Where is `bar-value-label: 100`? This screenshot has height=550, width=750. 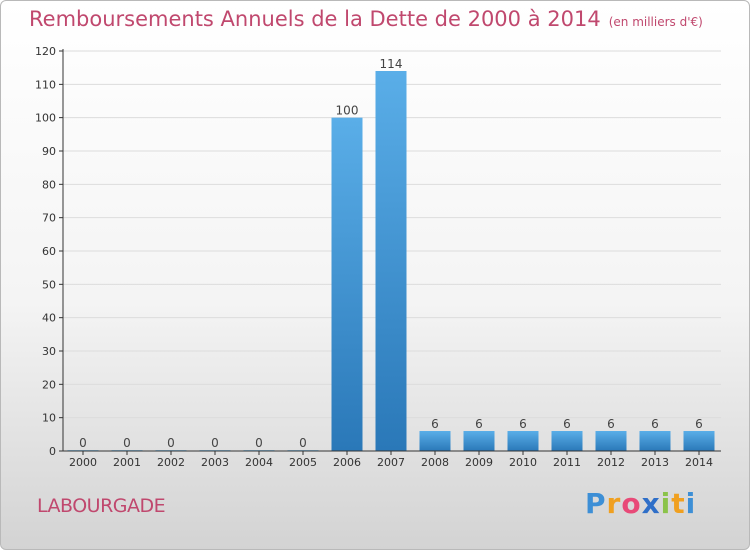 bar-value-label: 100 is located at coordinates (347, 111).